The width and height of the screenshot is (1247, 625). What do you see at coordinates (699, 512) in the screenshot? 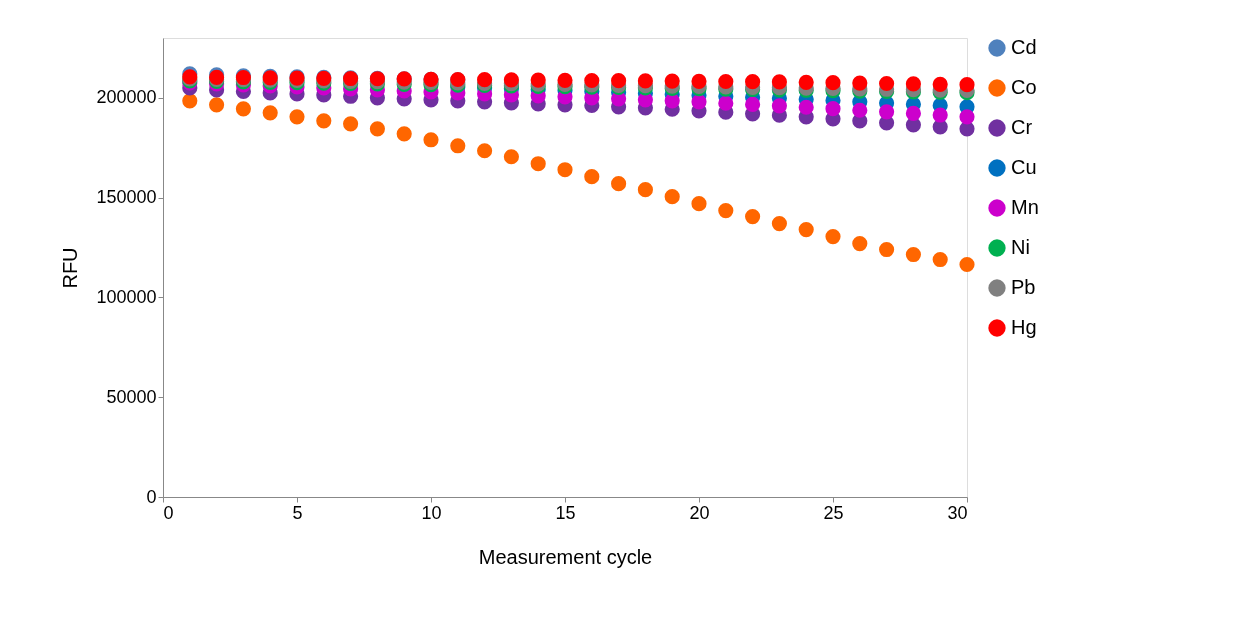
I see `x-tick-label: 20` at bounding box center [699, 512].